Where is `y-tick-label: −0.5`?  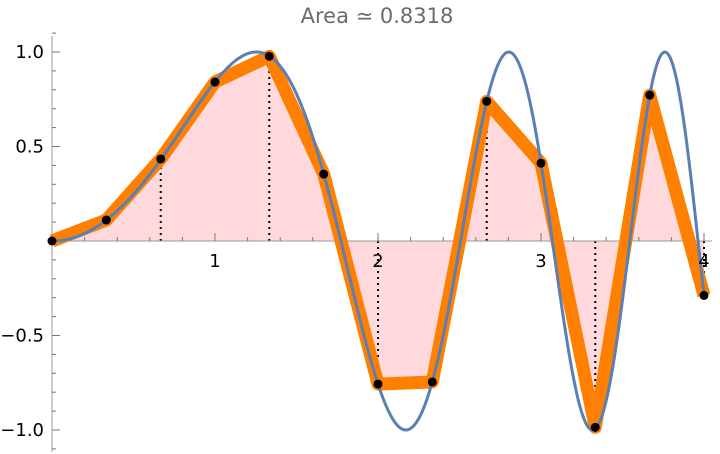 y-tick-label: −0.5 is located at coordinates (22, 336).